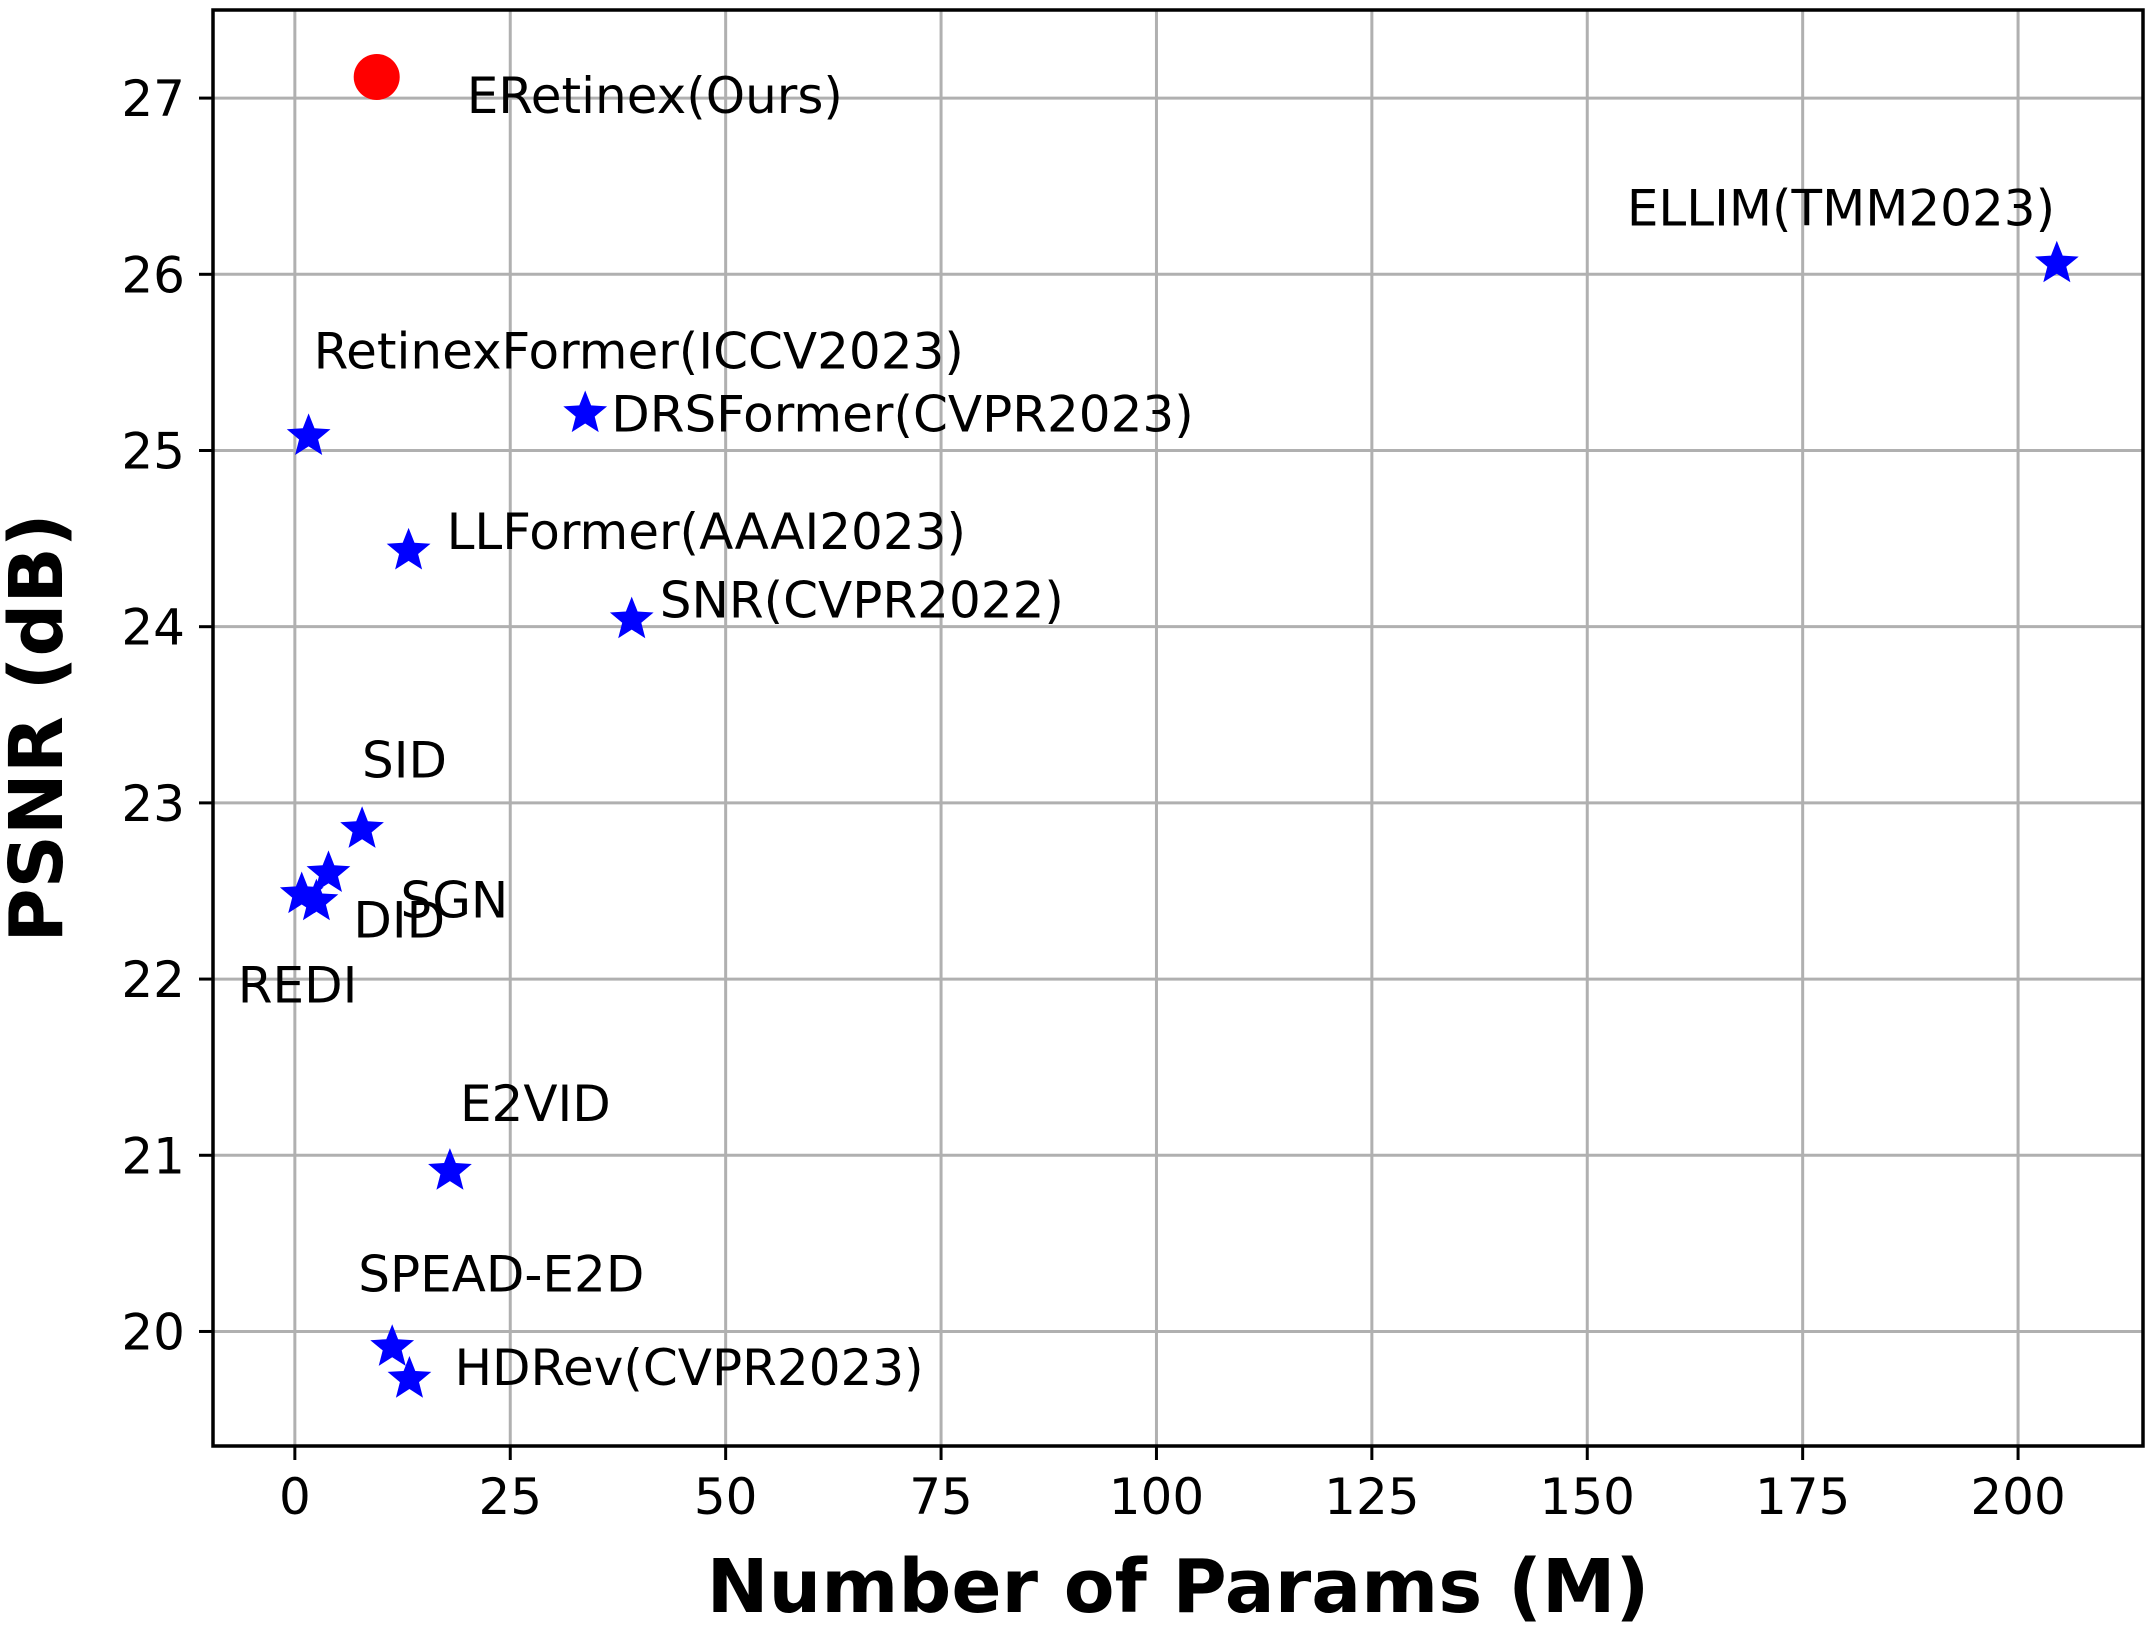 Image resolution: width=2152 pixels, height=1642 pixels. Describe the element at coordinates (655, 96) in the screenshot. I see `point-label: ERetinex(Ours)` at that location.